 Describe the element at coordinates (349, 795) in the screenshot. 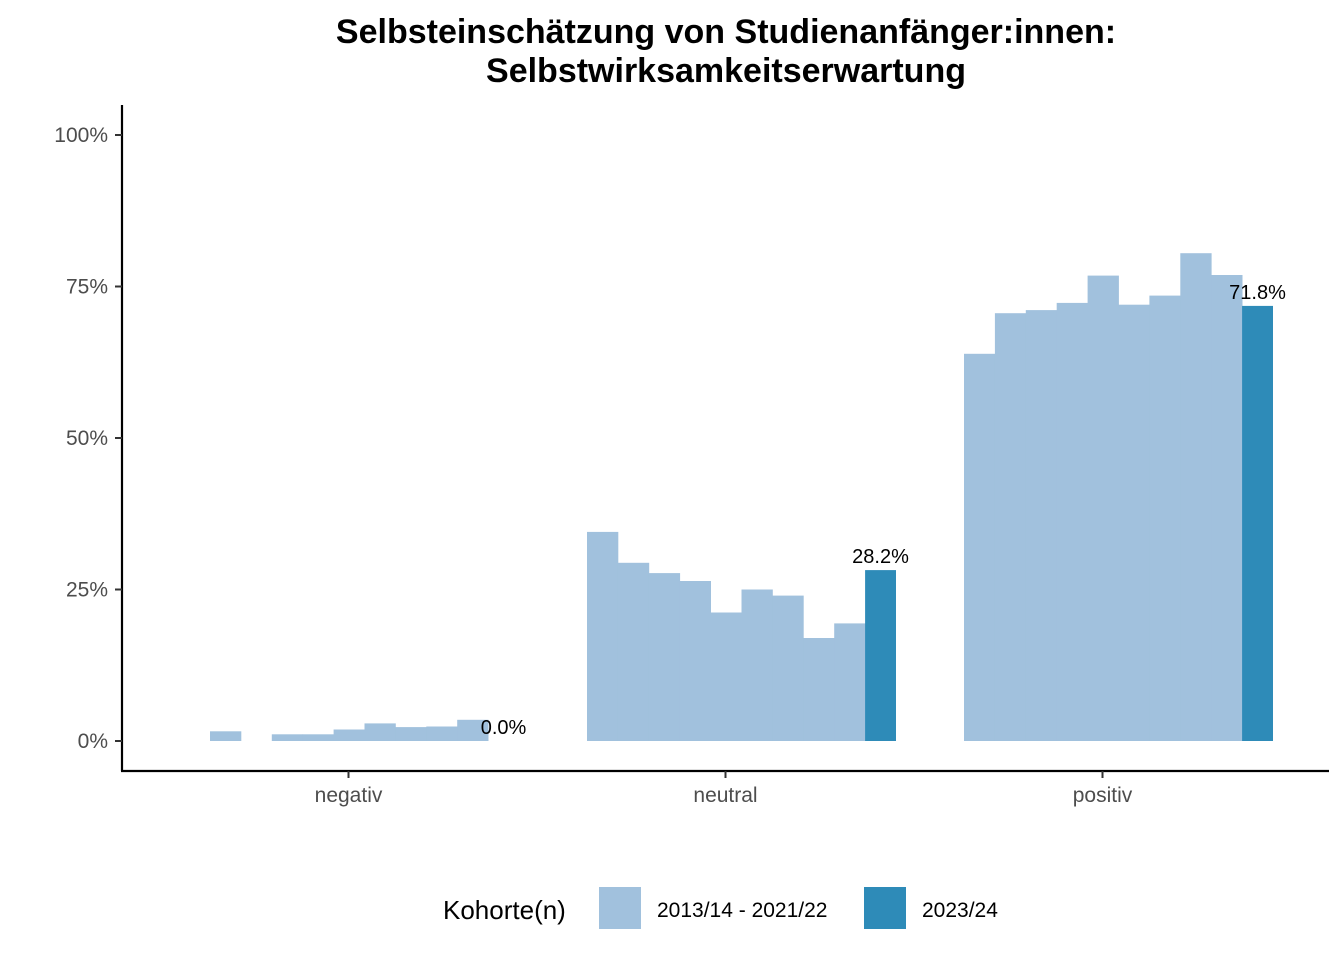

I see `x-tick-label-negativ: negativ` at that location.